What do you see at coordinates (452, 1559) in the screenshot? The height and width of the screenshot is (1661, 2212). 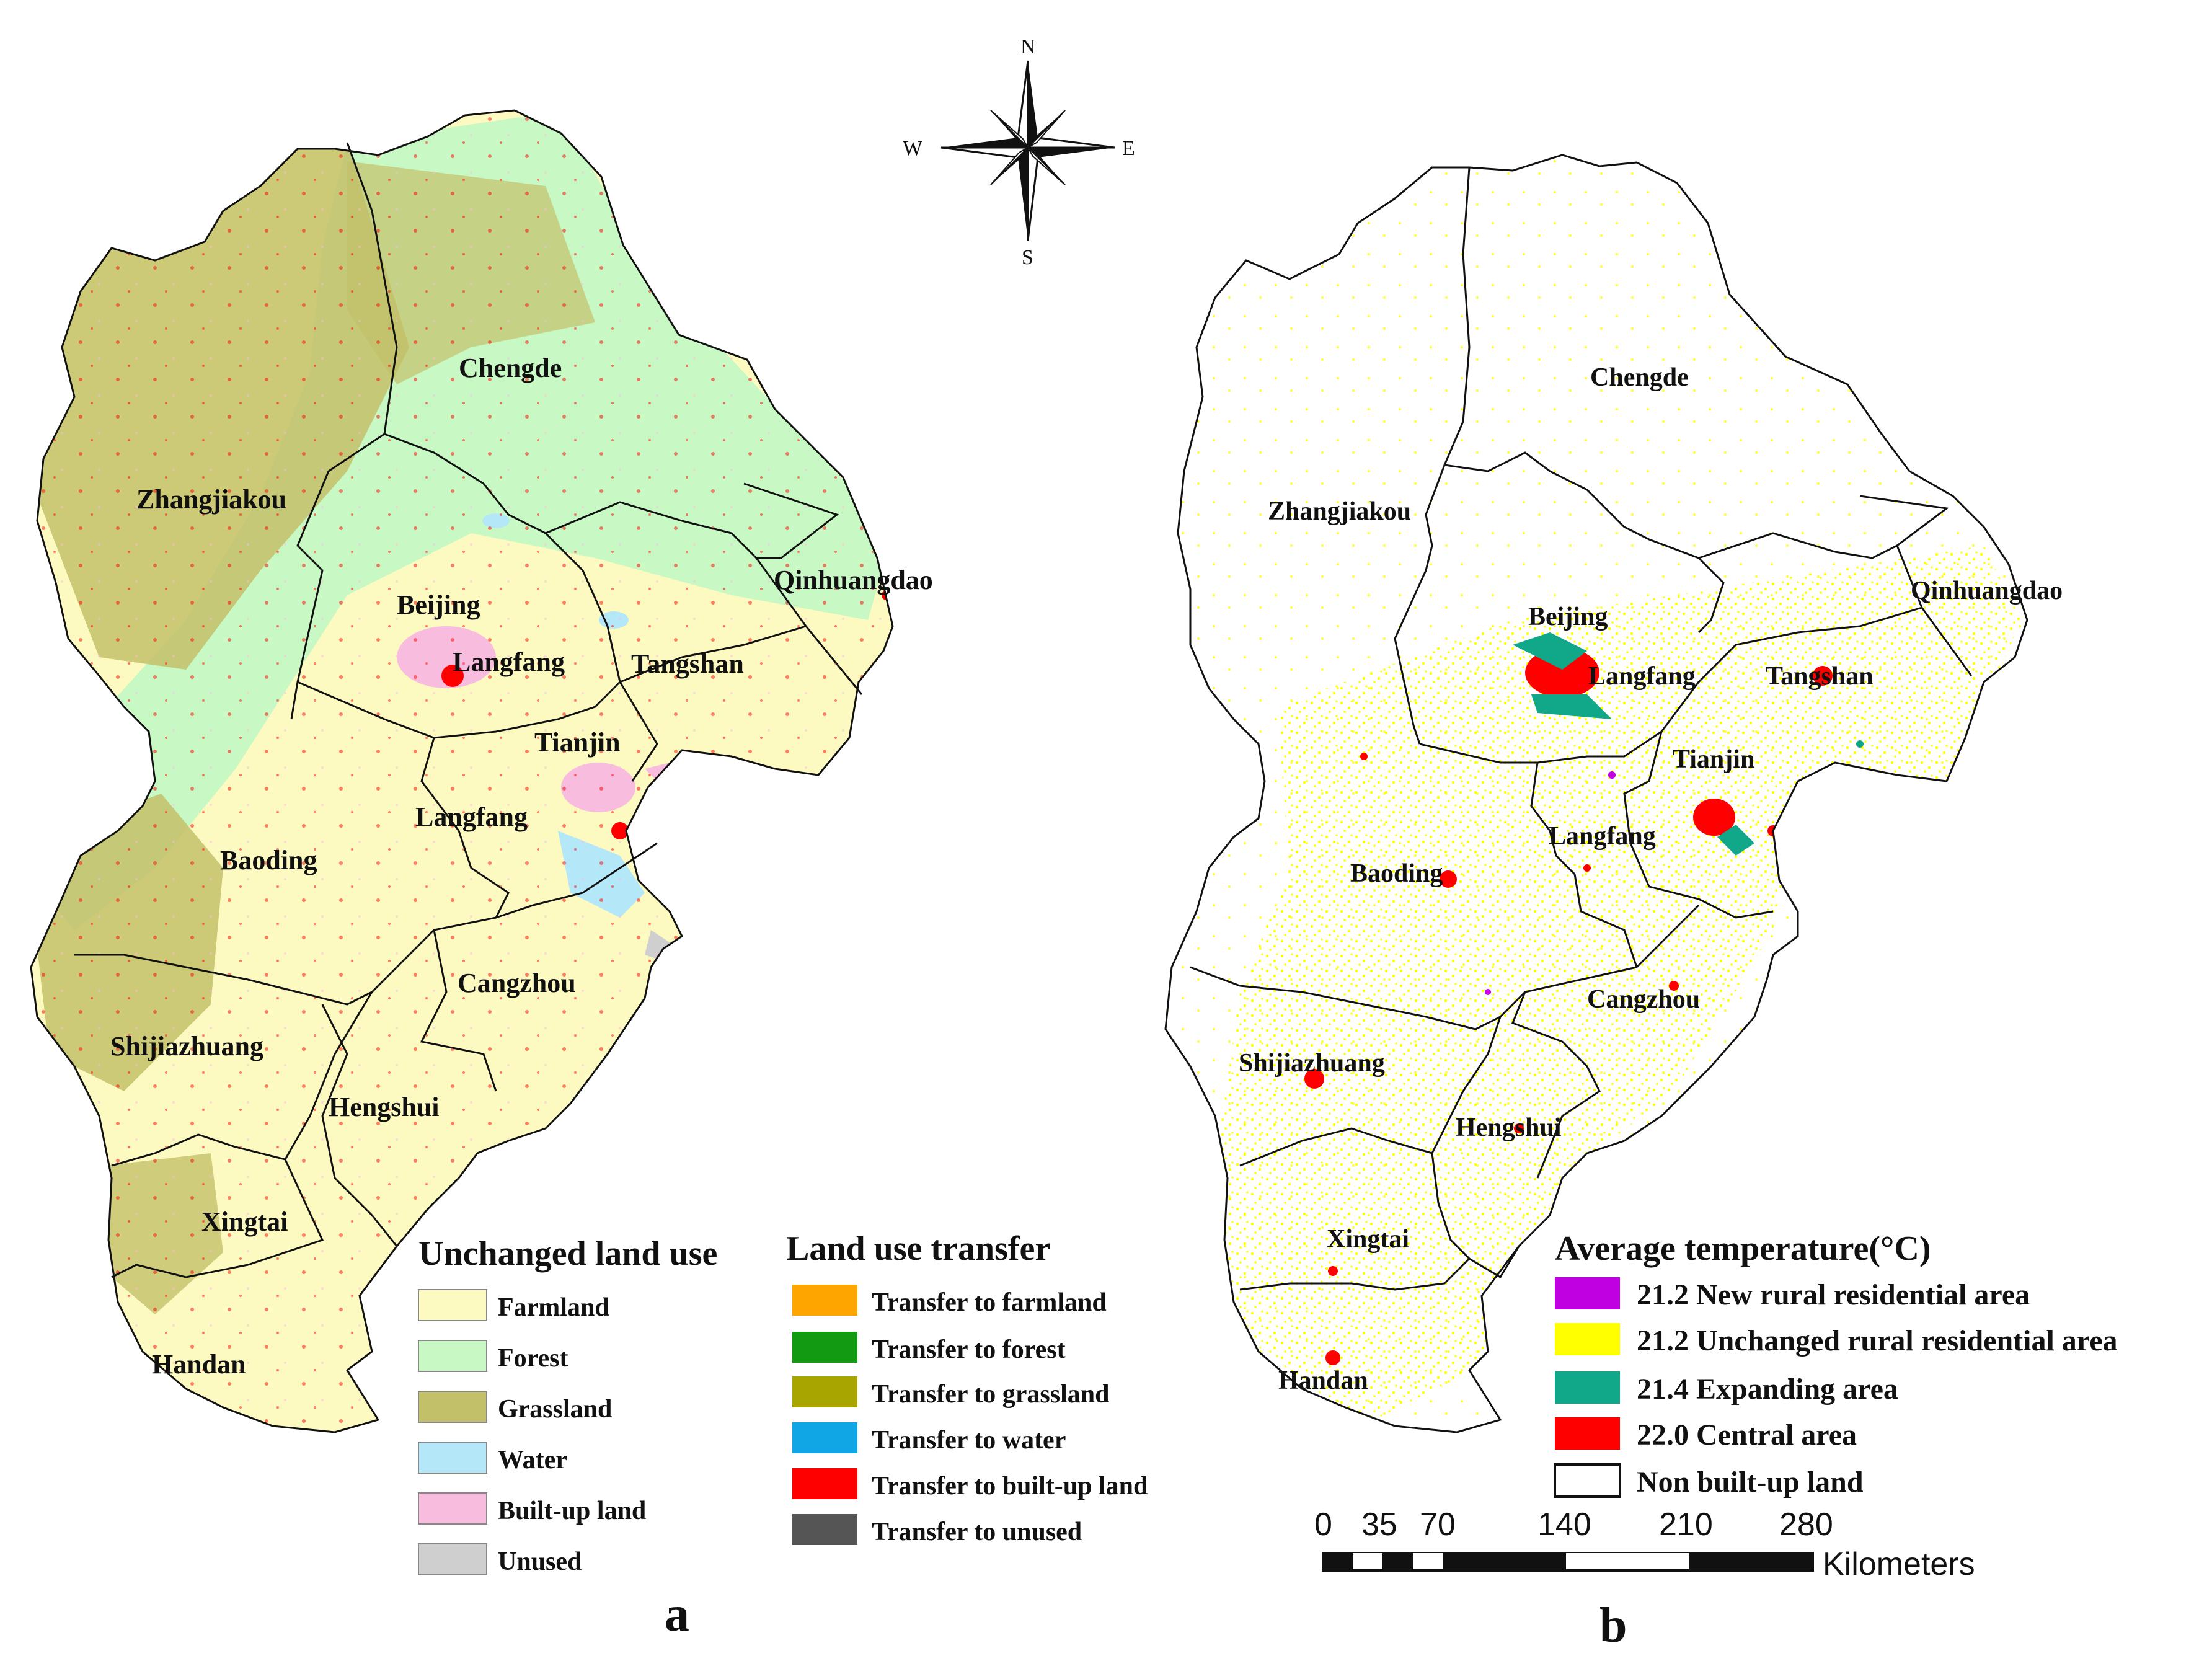 I see `legend-swatch-unused` at bounding box center [452, 1559].